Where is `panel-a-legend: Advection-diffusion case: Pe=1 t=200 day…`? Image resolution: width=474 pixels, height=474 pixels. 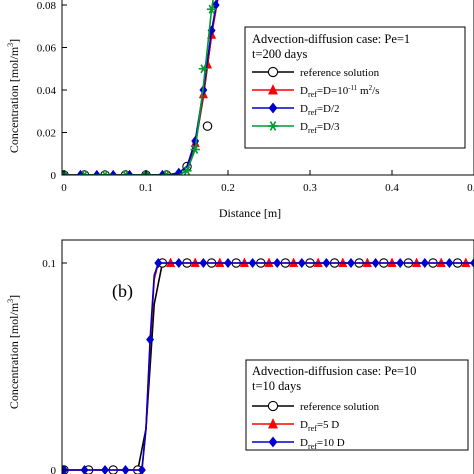 panel-a-legend: Advection-diffusion case: Pe=1 t=200 day… is located at coordinates (355, 87).